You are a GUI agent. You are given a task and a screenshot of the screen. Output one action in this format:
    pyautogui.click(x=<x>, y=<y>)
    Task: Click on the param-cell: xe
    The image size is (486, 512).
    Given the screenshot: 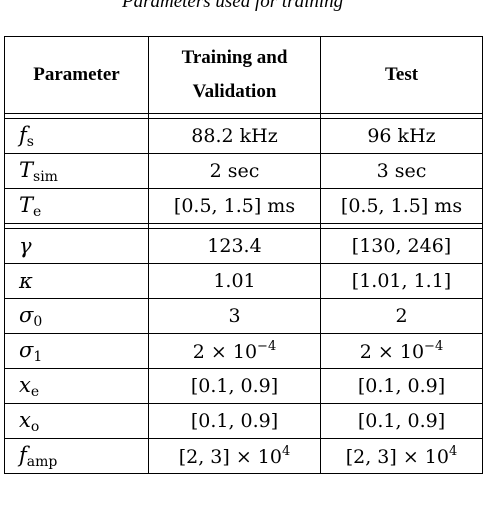 What is the action you would take?
    pyautogui.click(x=76, y=386)
    